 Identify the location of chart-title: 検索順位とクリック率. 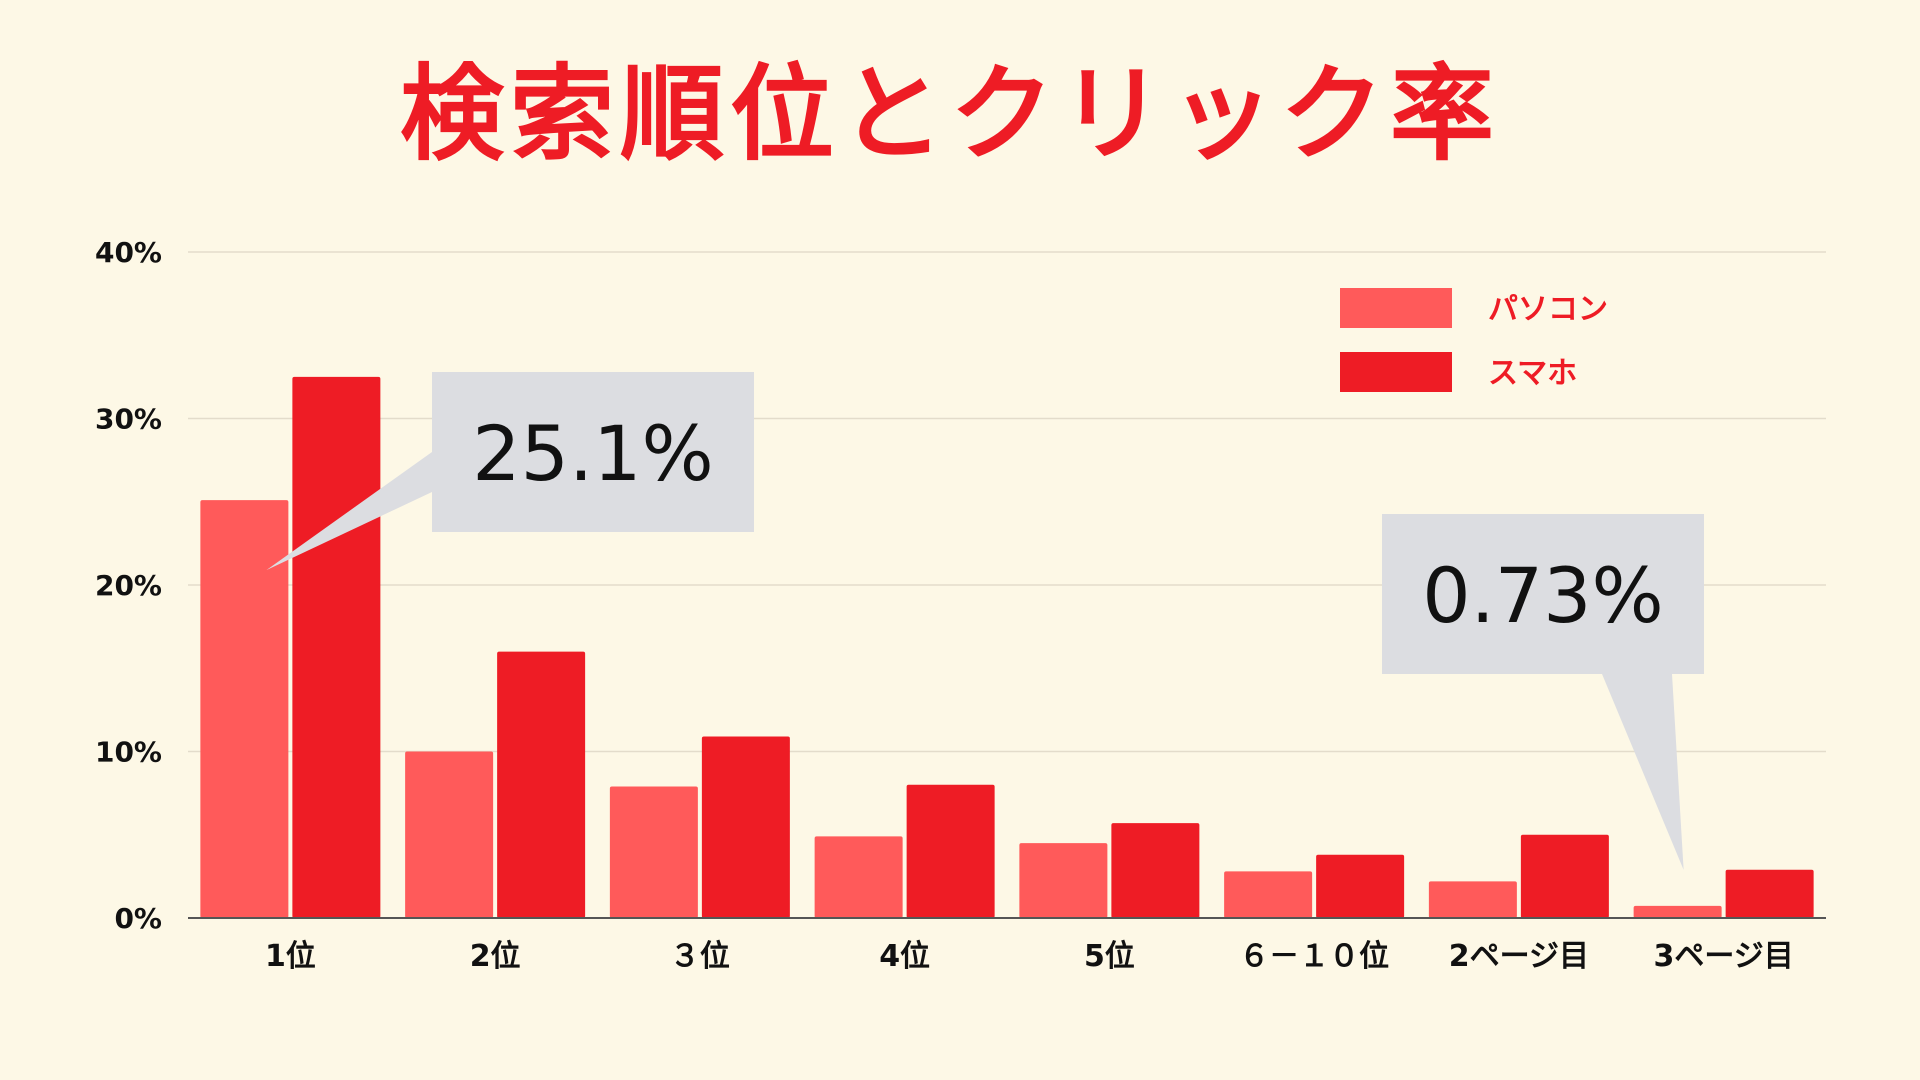
(950, 114).